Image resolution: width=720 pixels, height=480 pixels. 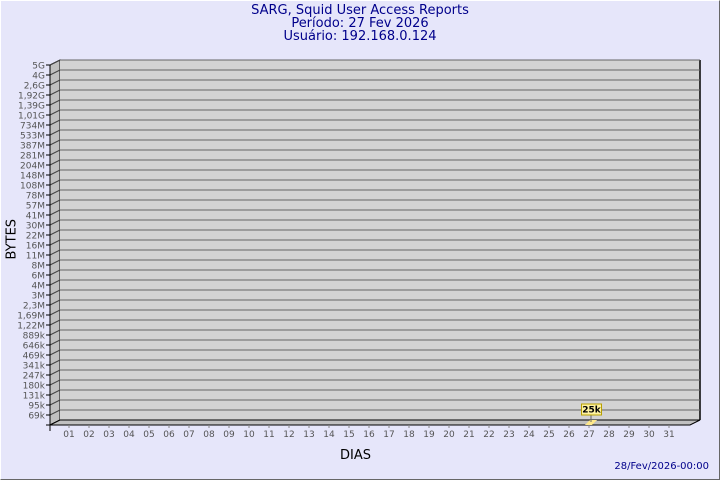 I want to click on y-tick-label: 30M, so click(x=35, y=227).